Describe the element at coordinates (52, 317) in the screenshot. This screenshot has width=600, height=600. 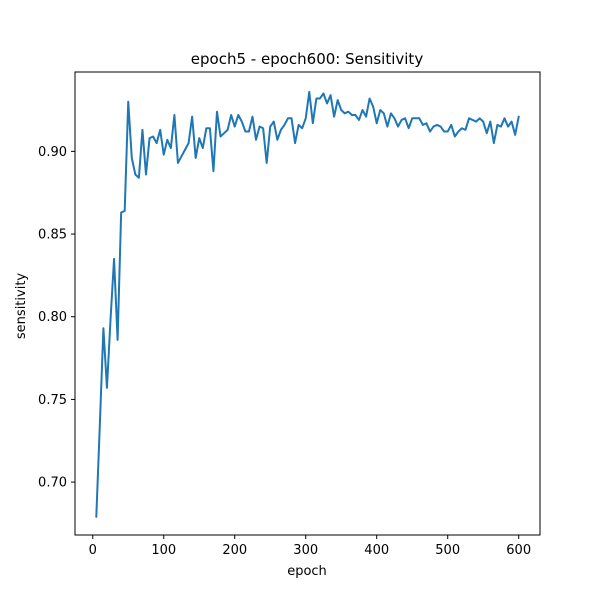
I see `y-tick-label: 0.80` at that location.